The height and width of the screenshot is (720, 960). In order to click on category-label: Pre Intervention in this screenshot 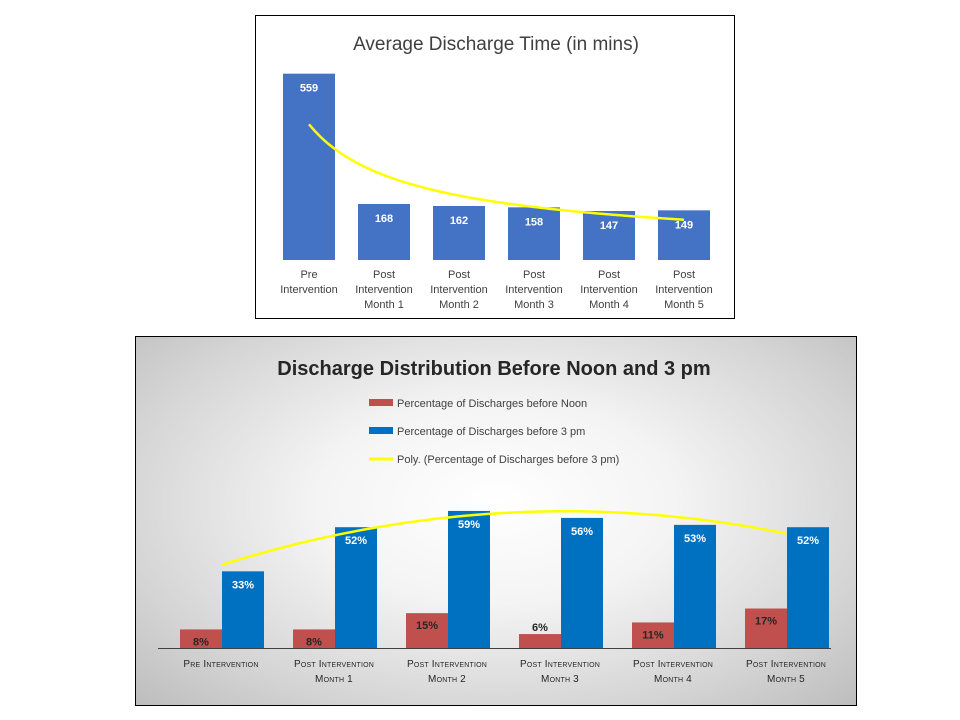, I will do `click(220, 664)`.